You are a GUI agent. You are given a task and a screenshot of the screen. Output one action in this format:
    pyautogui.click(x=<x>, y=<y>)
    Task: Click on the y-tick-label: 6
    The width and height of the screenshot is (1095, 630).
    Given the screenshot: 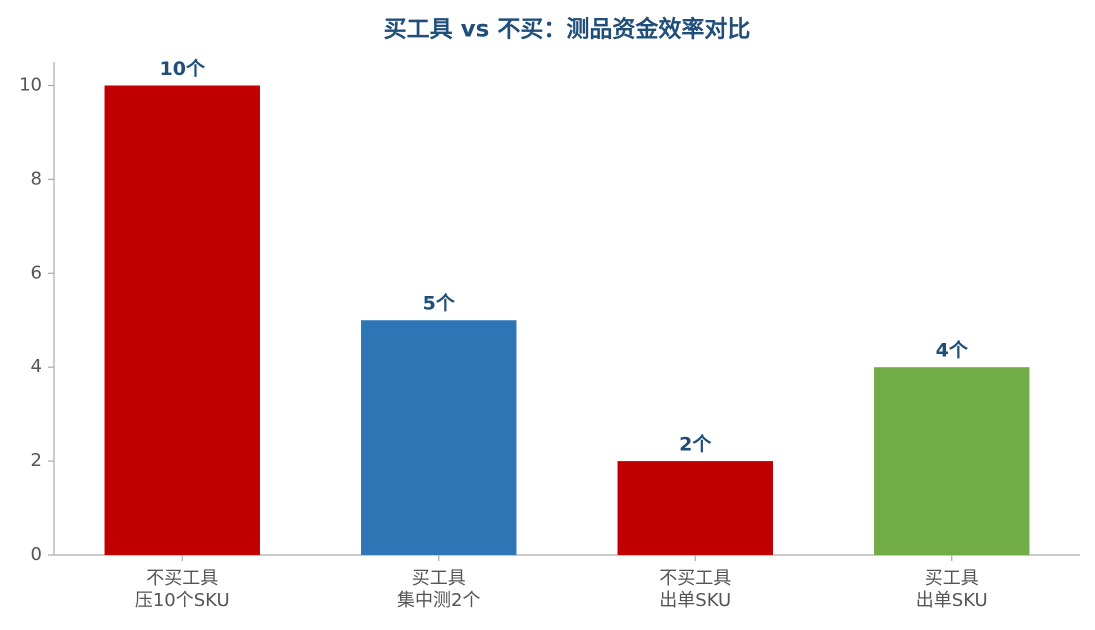 What is the action you would take?
    pyautogui.click(x=36, y=272)
    